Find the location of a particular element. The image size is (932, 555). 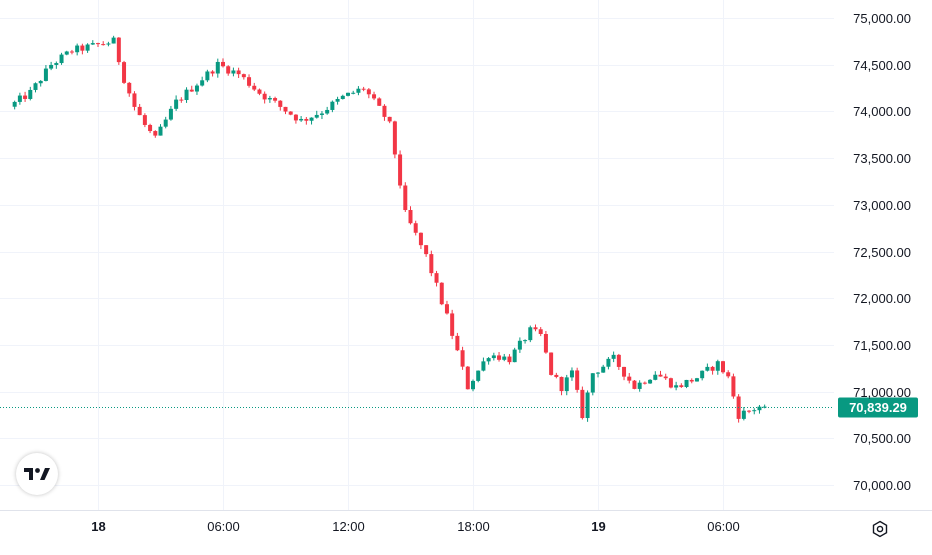

y-tick-label: 71,000.00 is located at coordinates (882, 392).